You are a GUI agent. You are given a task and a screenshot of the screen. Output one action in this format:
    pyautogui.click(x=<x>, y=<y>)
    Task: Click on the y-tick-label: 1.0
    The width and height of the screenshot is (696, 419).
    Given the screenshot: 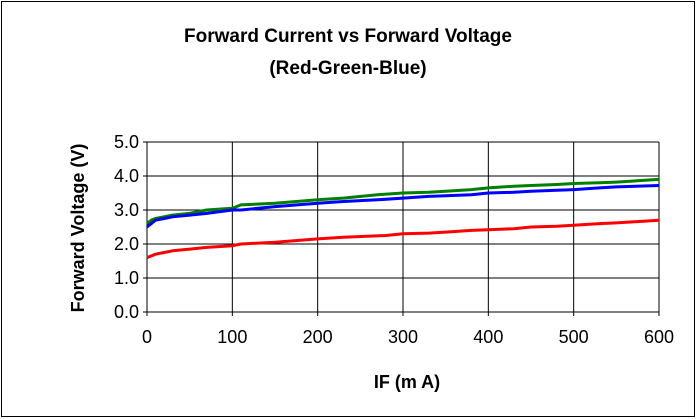 What is the action you would take?
    pyautogui.click(x=126, y=278)
    